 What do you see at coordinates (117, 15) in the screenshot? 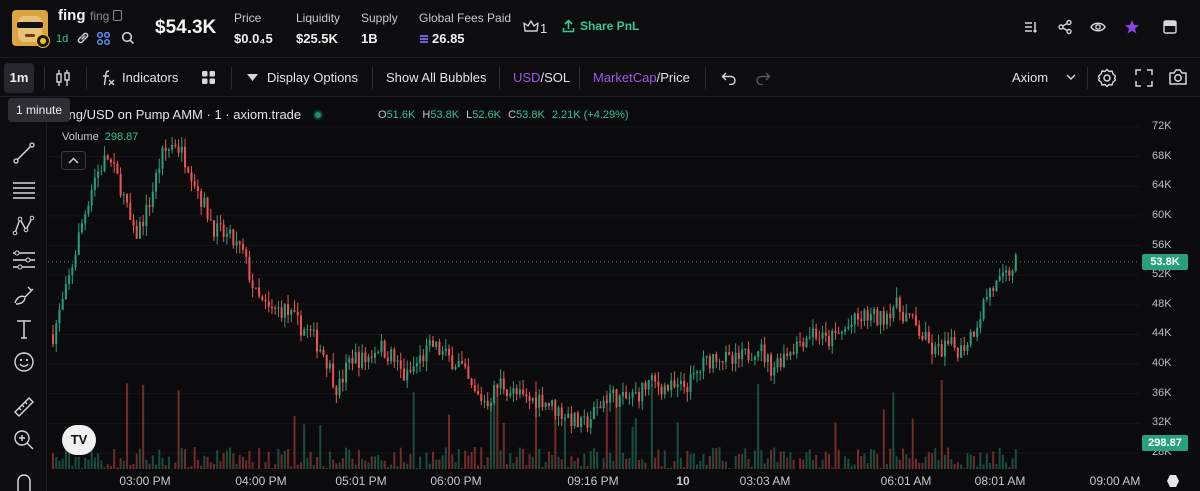
I see `copy-icon` at bounding box center [117, 15].